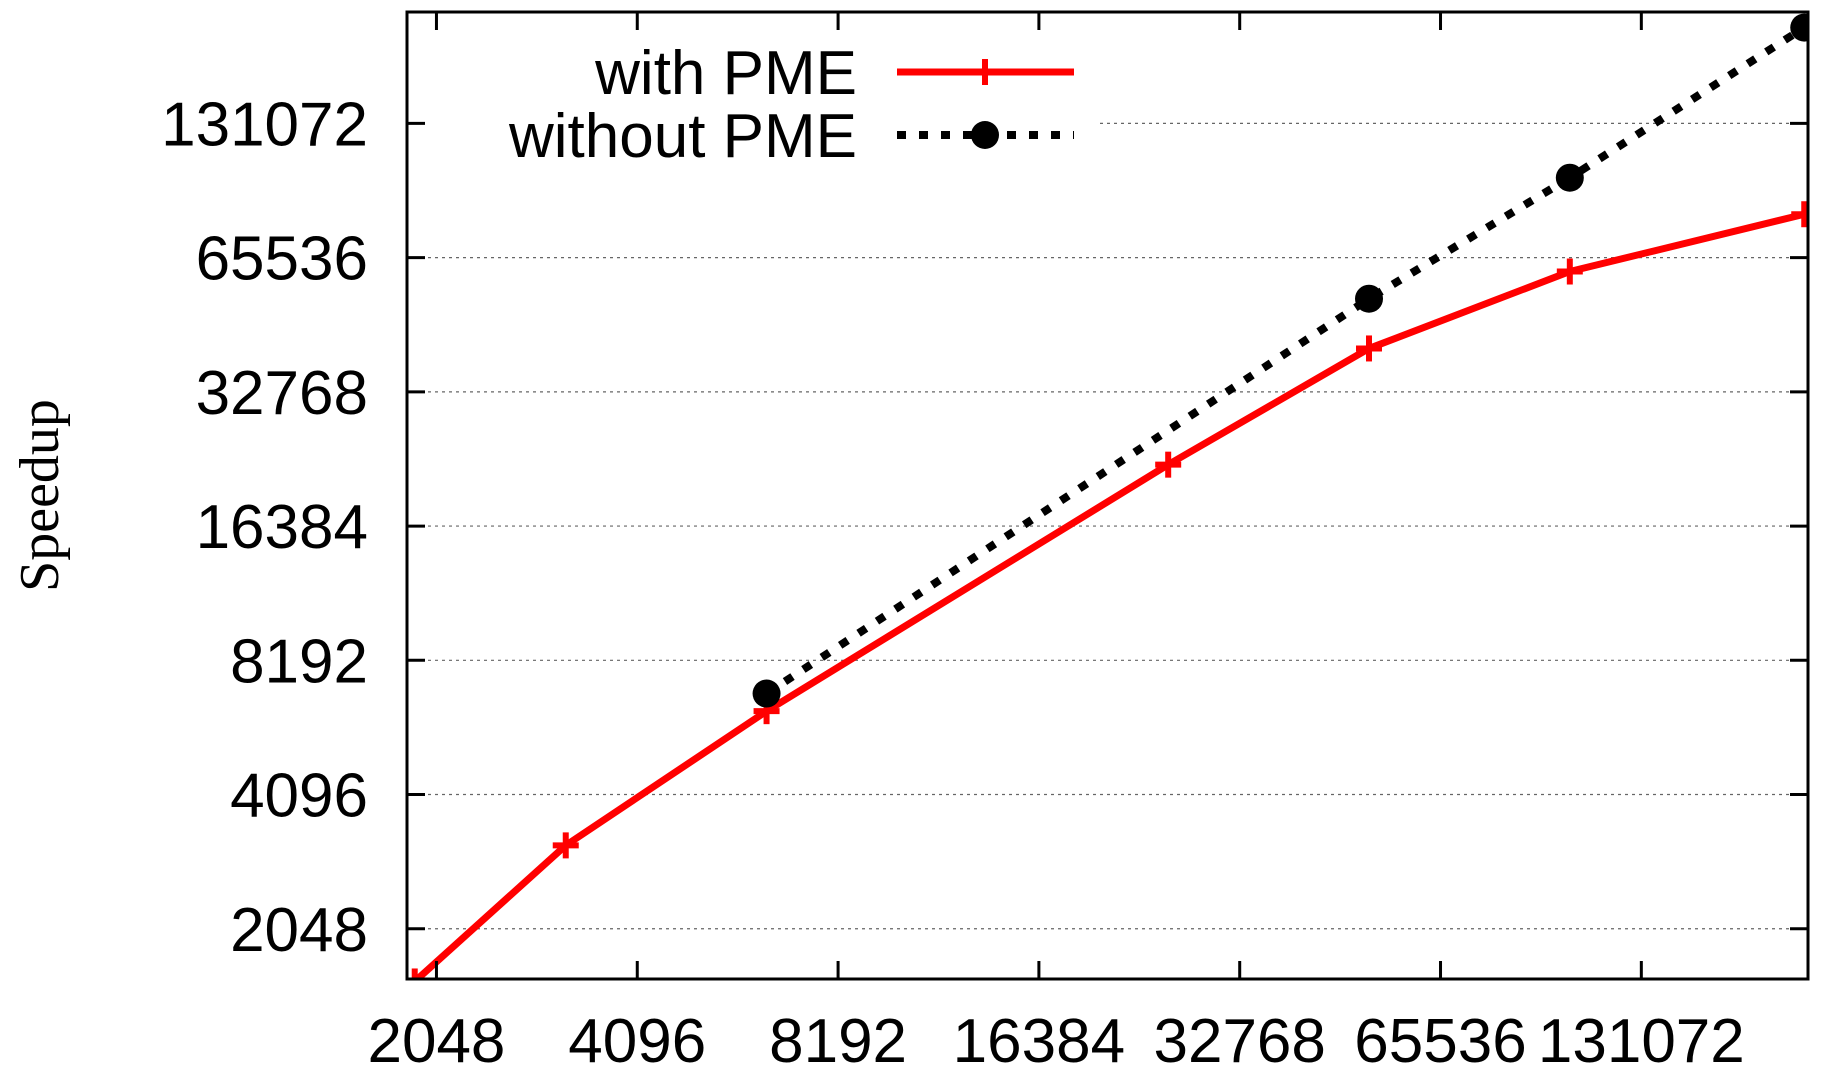 This screenshot has height=1068, width=1821. I want to click on y-tick-labels: 2048 4096 8192 16384 32768 65536 131072, so click(264, 527).